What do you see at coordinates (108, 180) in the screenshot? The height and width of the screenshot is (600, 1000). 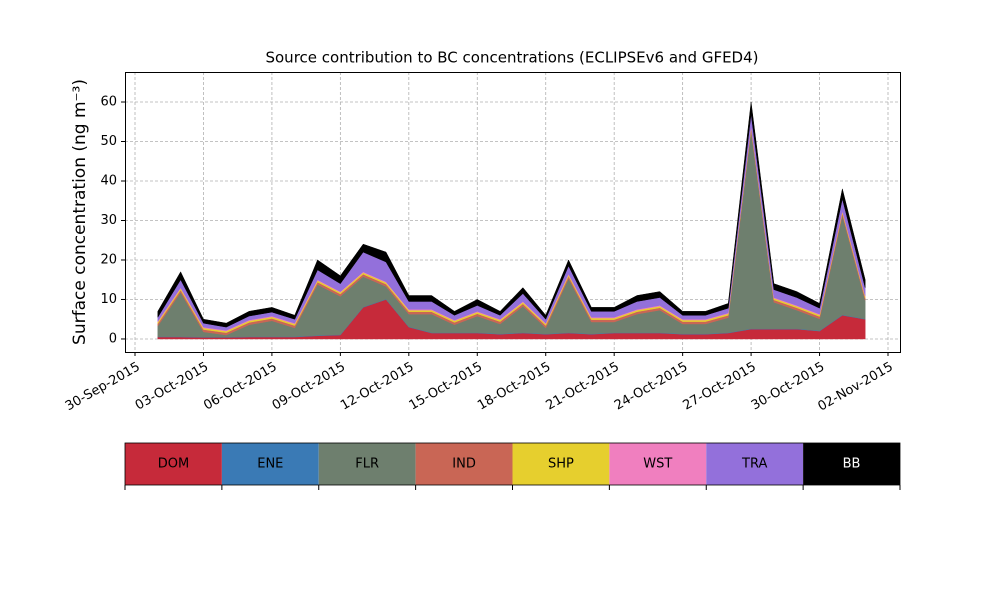 I see `y-tick-label: 40` at bounding box center [108, 180].